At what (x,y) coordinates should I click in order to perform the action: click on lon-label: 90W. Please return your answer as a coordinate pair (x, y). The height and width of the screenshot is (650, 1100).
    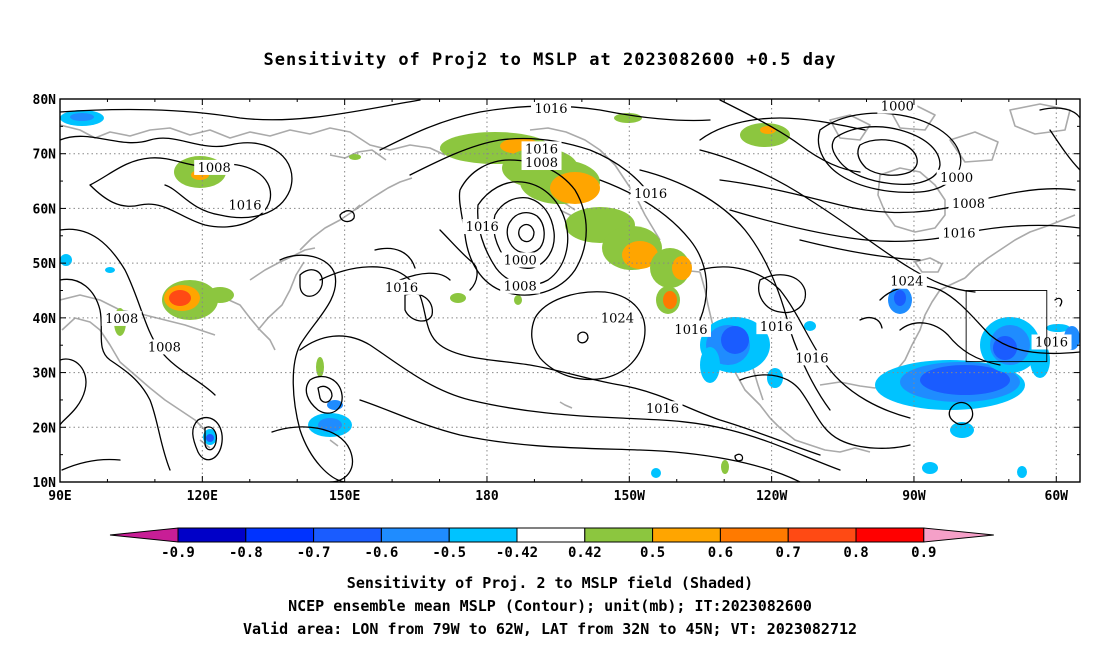
    Looking at the image, I should click on (914, 496).